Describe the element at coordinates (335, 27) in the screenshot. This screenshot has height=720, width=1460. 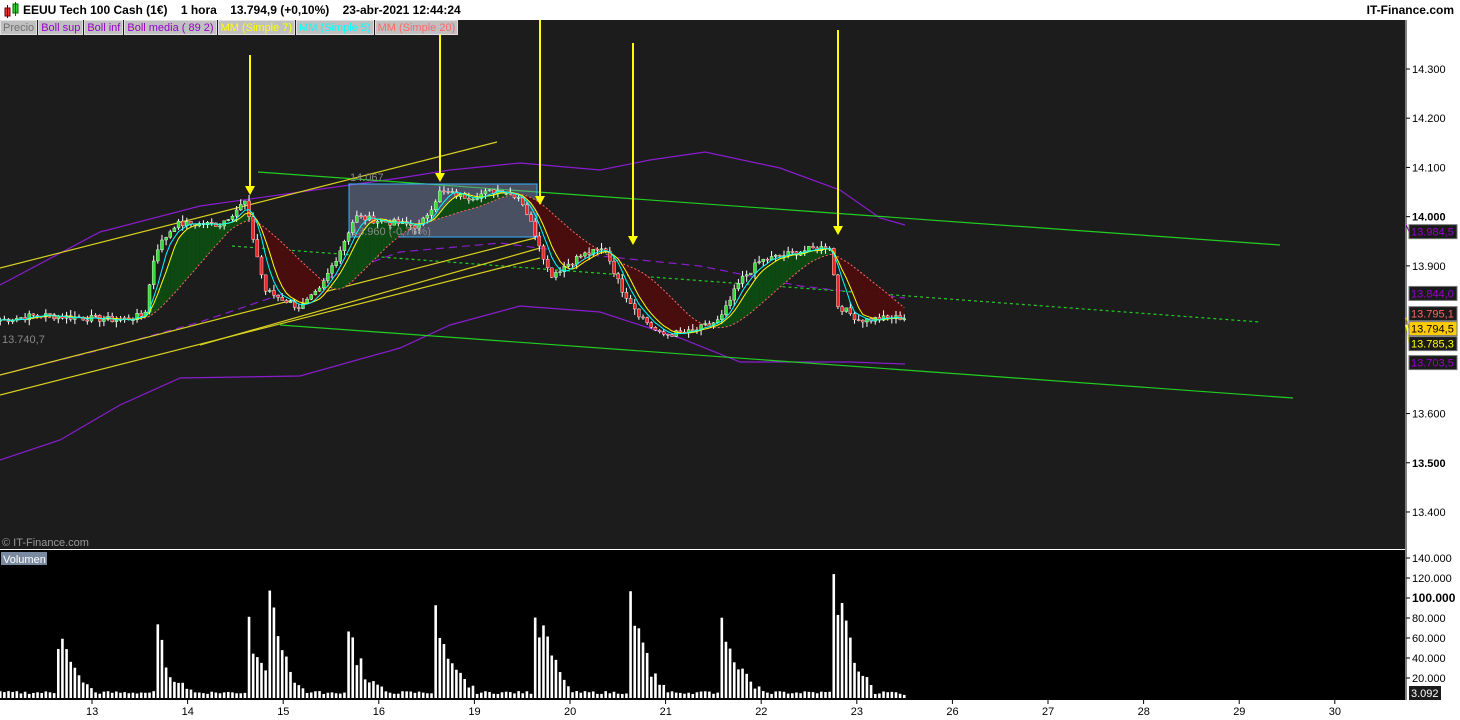
I see `legend-item: MM (Simple 5)` at that location.